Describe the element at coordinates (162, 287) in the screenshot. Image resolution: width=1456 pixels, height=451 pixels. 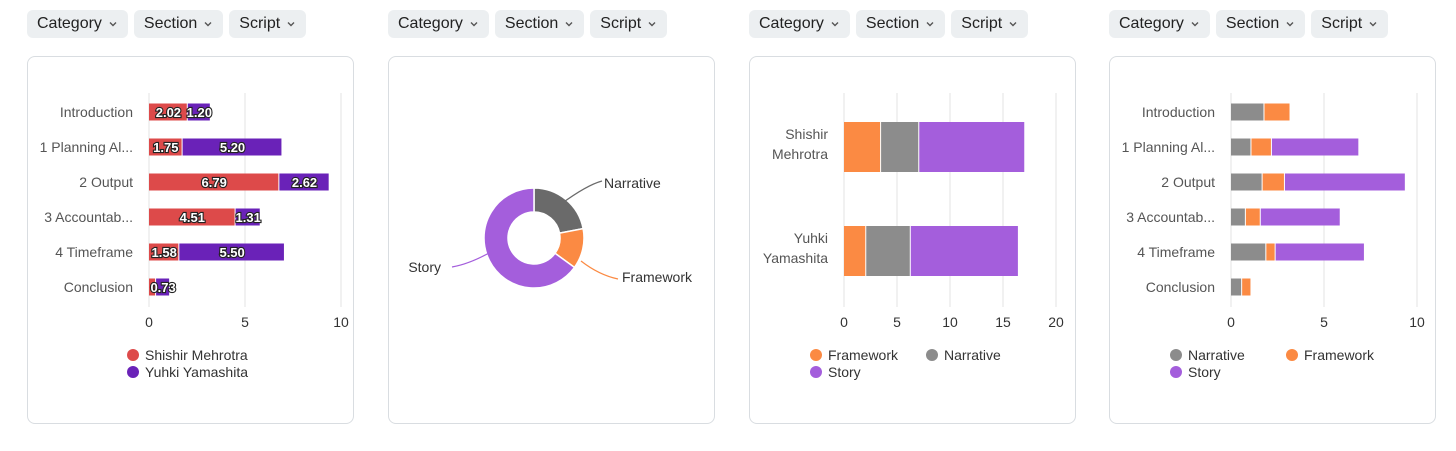
I see `data-label: 0.73` at that location.